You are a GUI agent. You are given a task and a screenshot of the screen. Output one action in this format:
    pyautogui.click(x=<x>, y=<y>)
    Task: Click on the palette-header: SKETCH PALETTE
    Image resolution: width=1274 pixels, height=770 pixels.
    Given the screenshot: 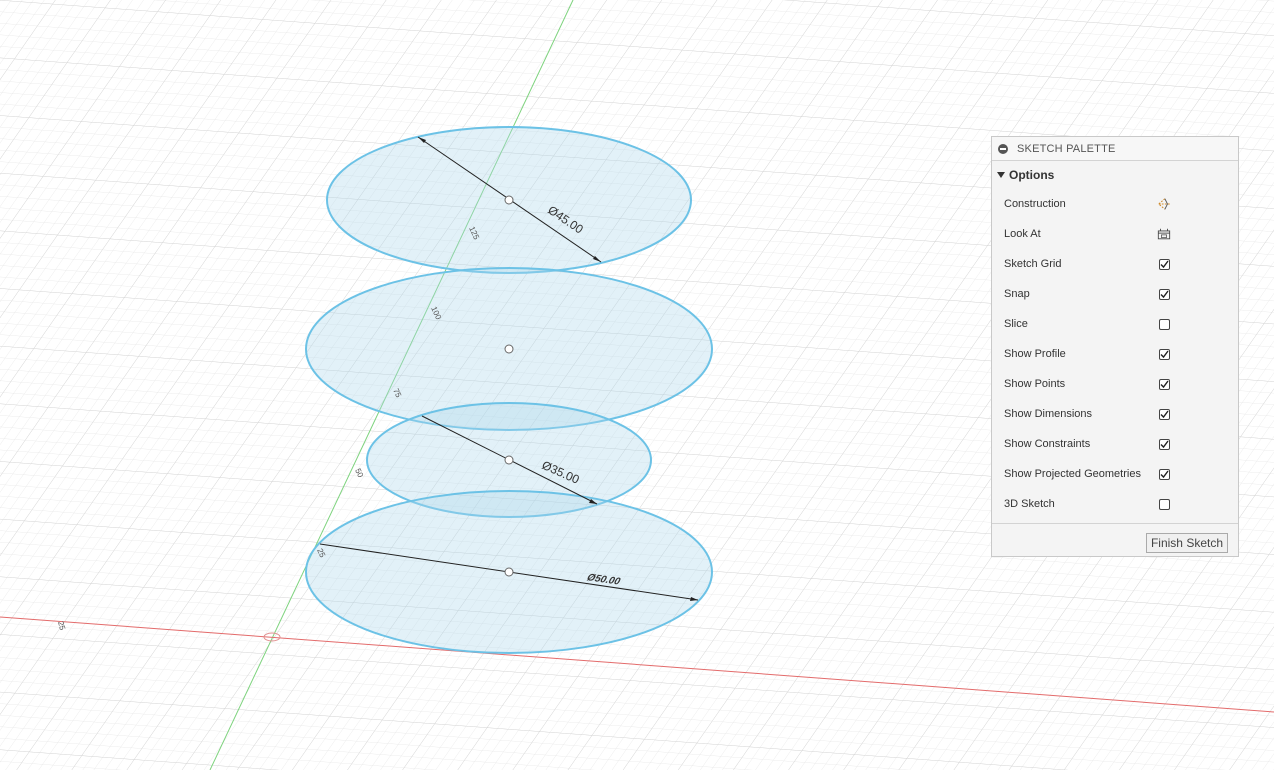 What is the action you would take?
    pyautogui.click(x=1115, y=149)
    